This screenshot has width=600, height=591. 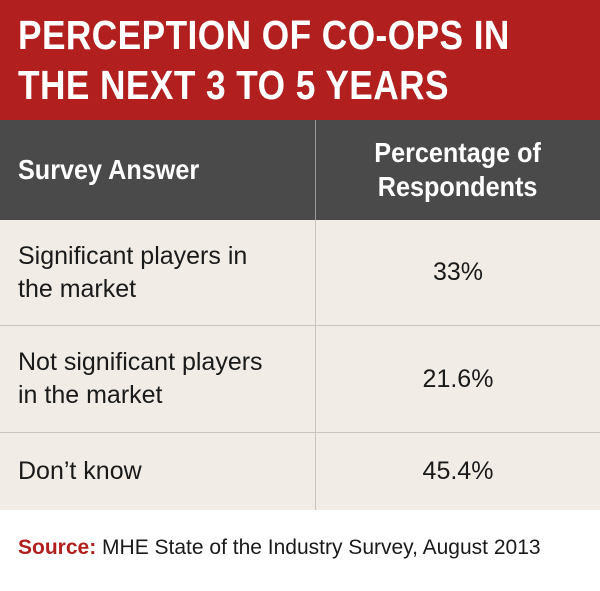 I want to click on answer-text: Not significant players in the market, so click(x=140, y=379).